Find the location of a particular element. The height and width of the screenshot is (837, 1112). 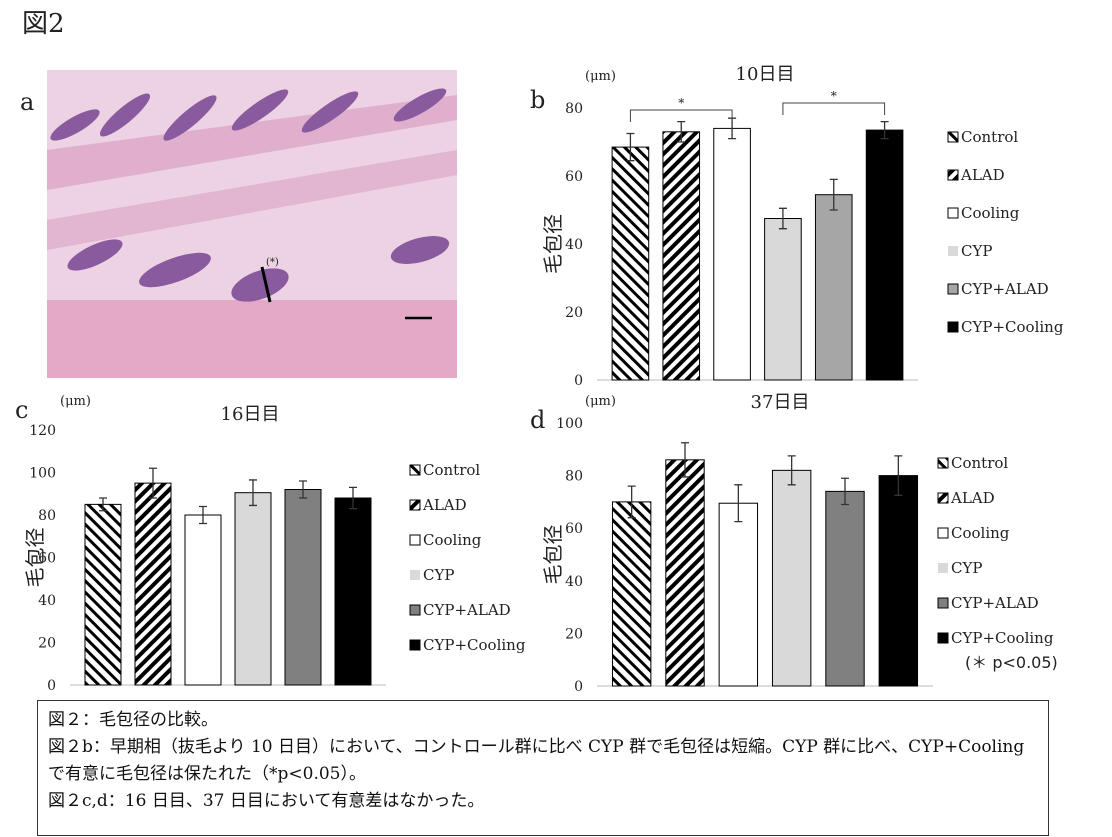

chart-title: 10日目 is located at coordinates (765, 74).